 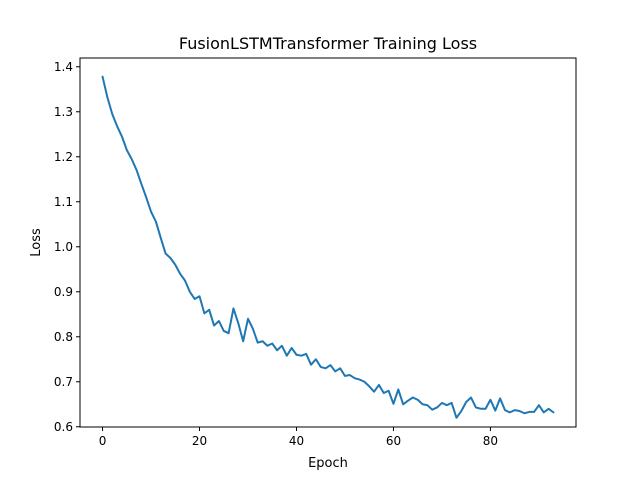 What do you see at coordinates (393, 441) in the screenshot?
I see `x-tick-label: 60` at bounding box center [393, 441].